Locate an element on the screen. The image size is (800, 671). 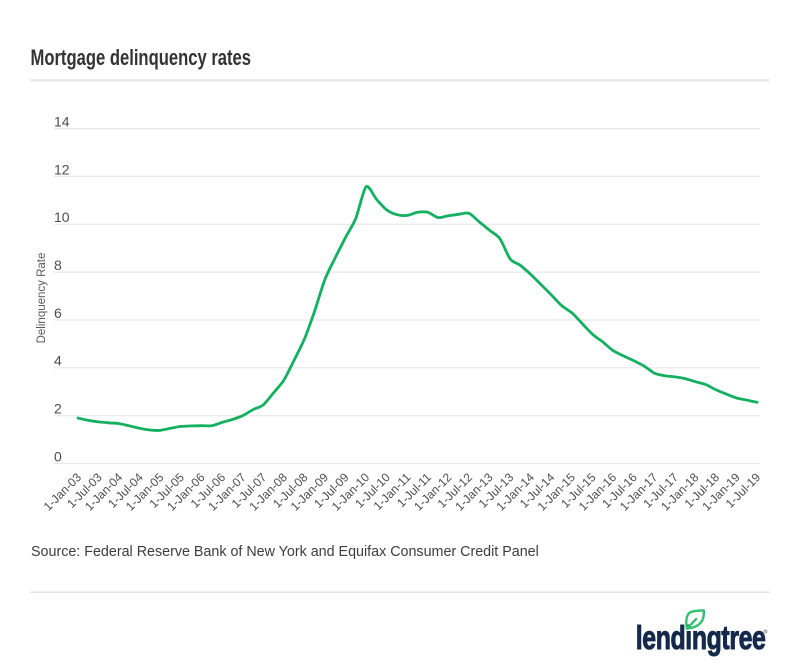
svg-text: 8 is located at coordinates (58, 265).